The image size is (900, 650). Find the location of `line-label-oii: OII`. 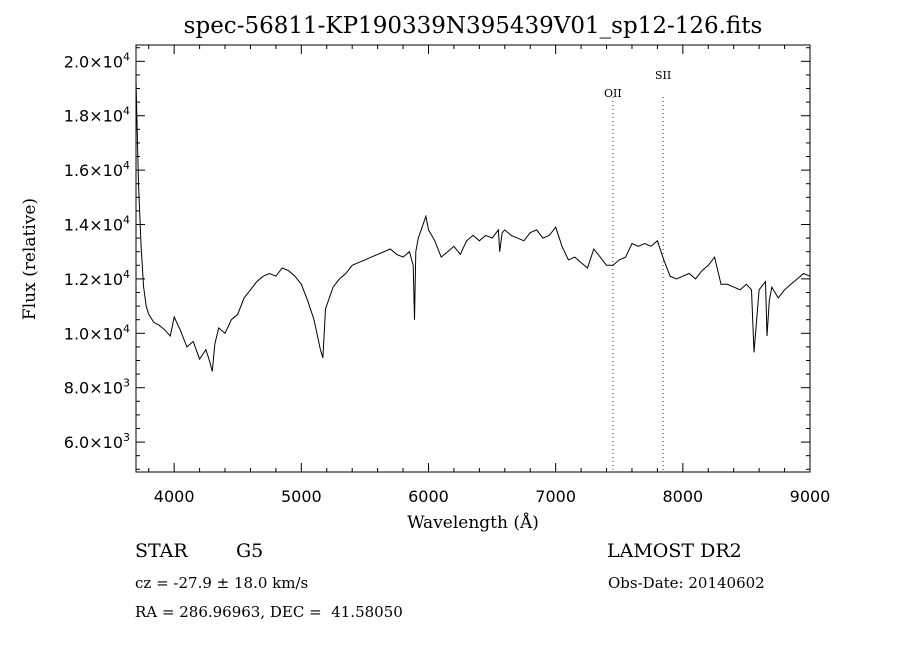

line-label-oii: OII is located at coordinates (613, 93).